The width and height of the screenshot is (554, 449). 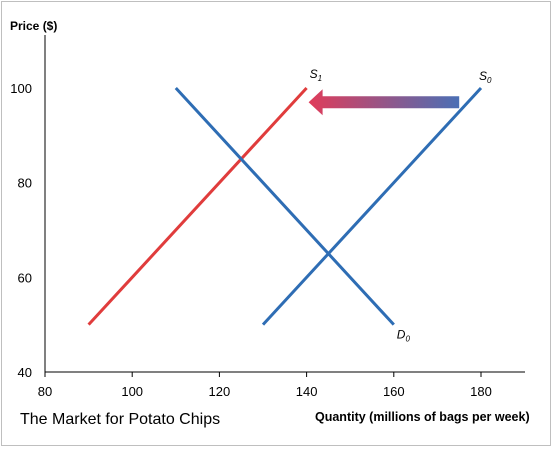 I want to click on x-axis-label: Quantity (millions of bags per week), so click(x=422, y=417).